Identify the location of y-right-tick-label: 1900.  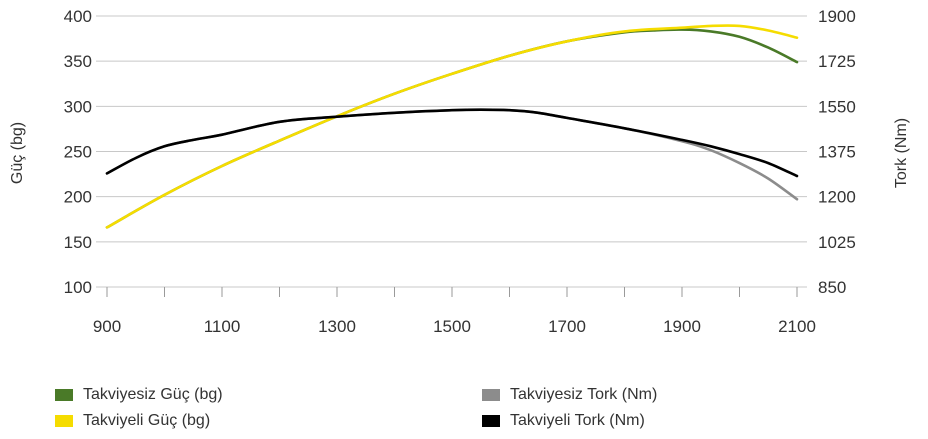
(837, 16).